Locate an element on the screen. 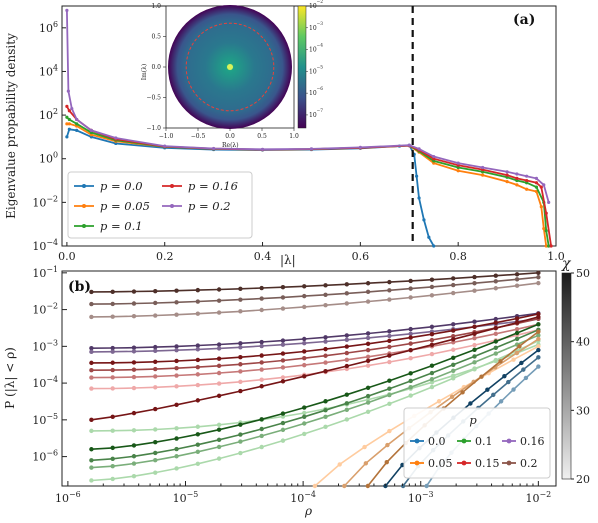  legend-b-label: 0.15 is located at coordinates (487, 463).